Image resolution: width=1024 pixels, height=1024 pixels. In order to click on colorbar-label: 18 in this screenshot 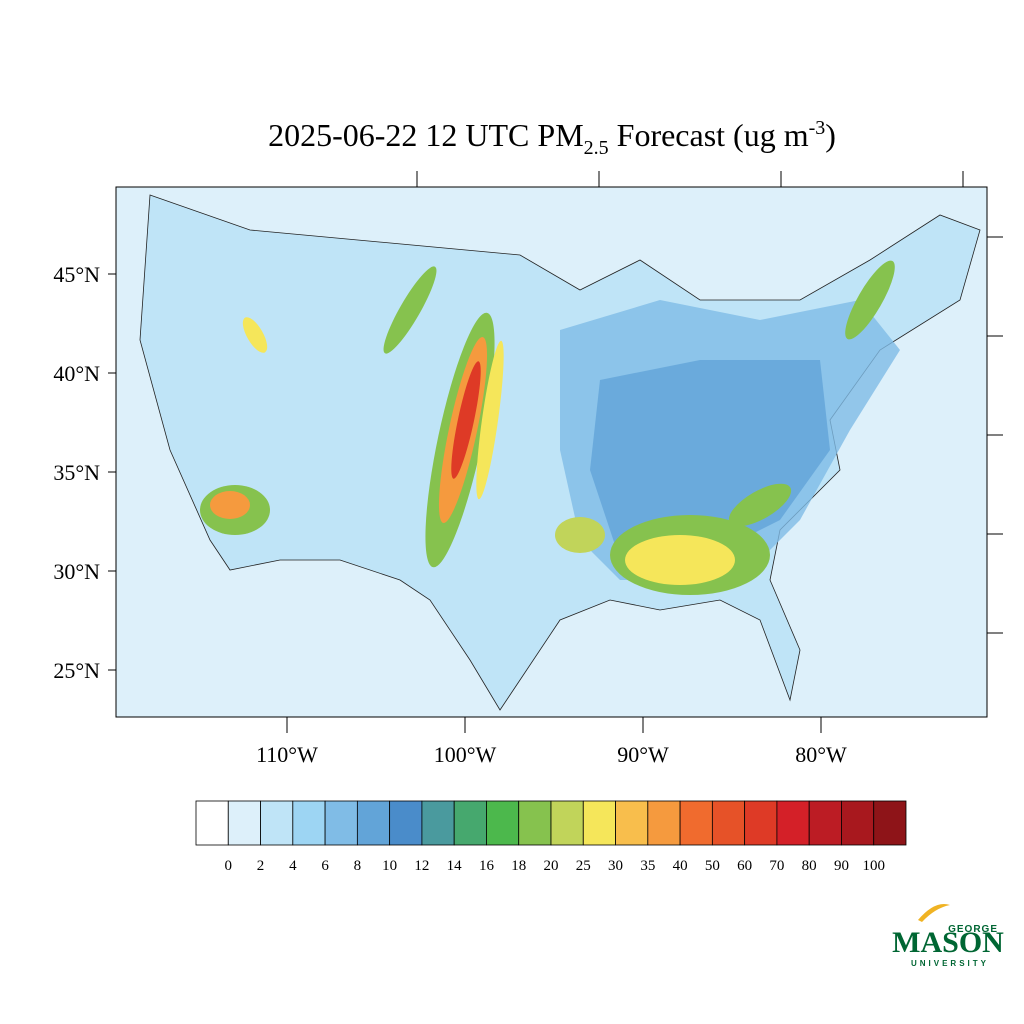, I will do `click(518, 866)`.